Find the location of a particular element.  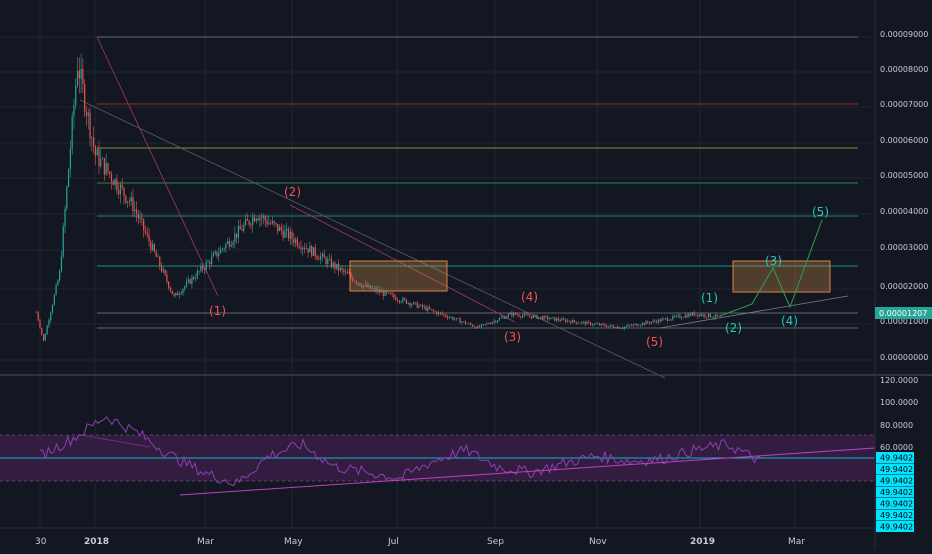

price-tick: 0.00008000 is located at coordinates (904, 69).